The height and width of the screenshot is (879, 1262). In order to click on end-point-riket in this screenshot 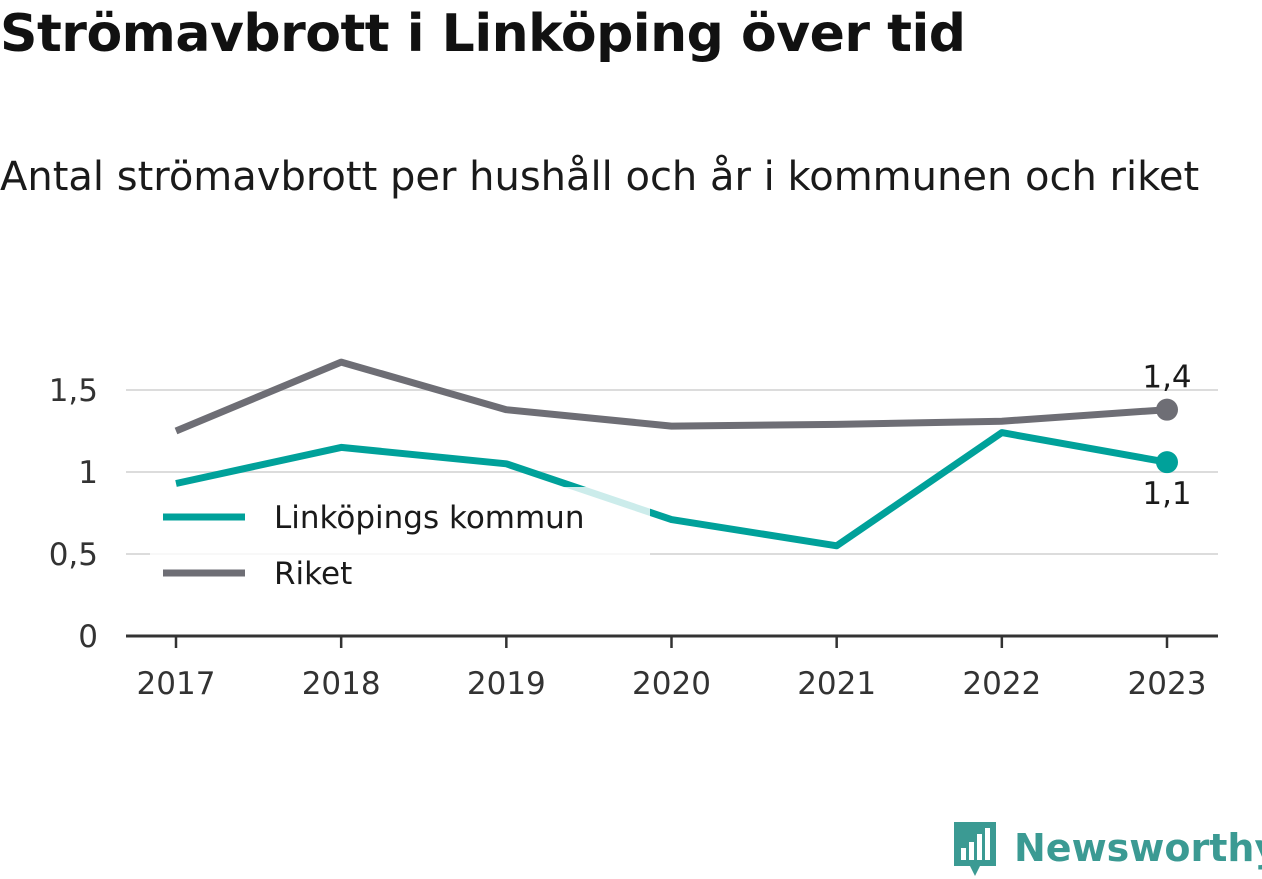, I will do `click(1167, 409)`.